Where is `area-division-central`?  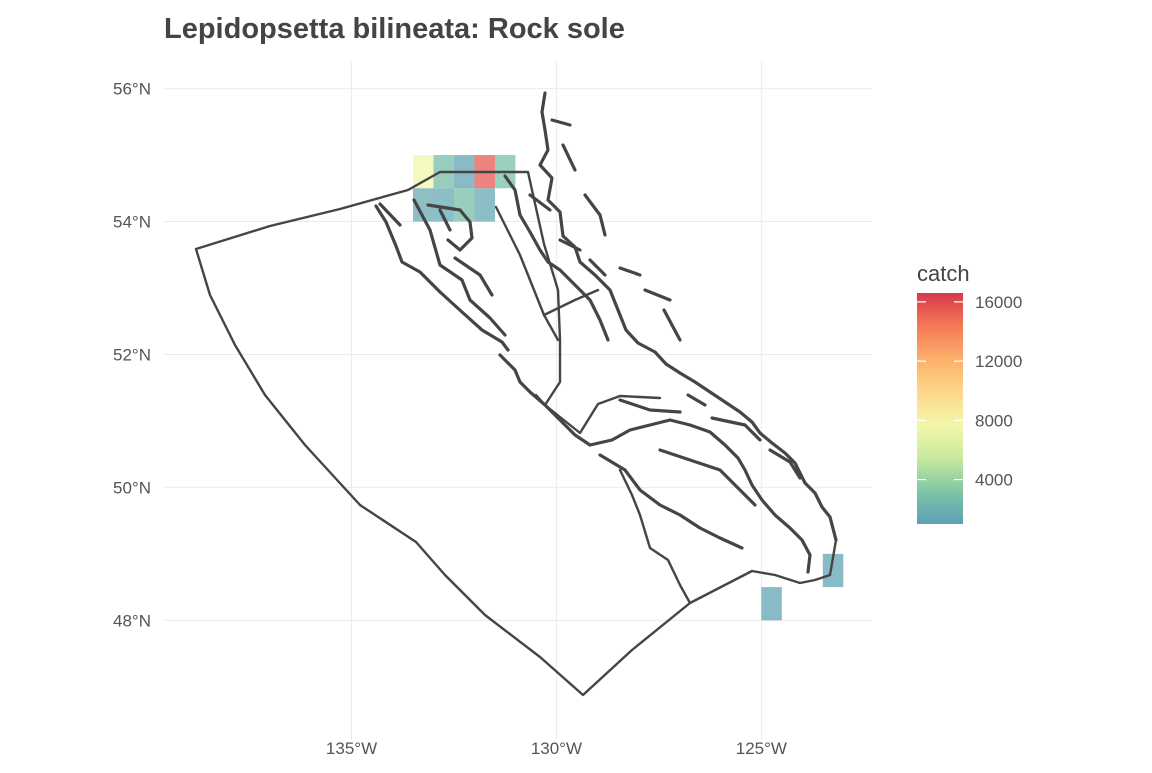 area-division-central is located at coordinates (571, 302).